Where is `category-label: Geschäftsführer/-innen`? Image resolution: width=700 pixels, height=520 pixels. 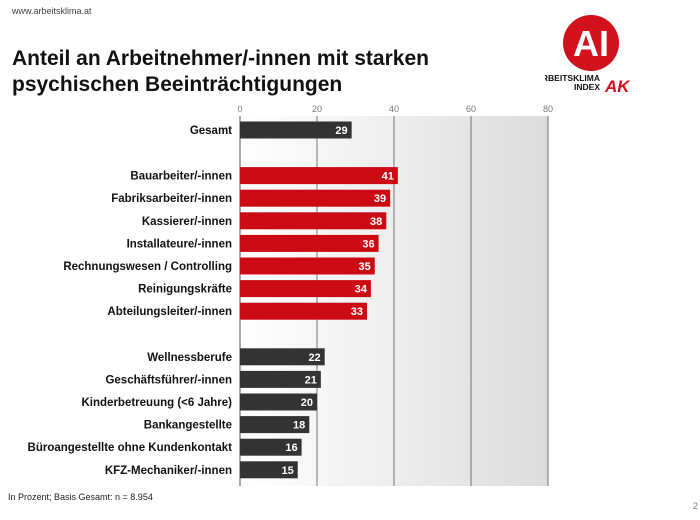 category-label: Geschäftsführer/-innen is located at coordinates (168, 380).